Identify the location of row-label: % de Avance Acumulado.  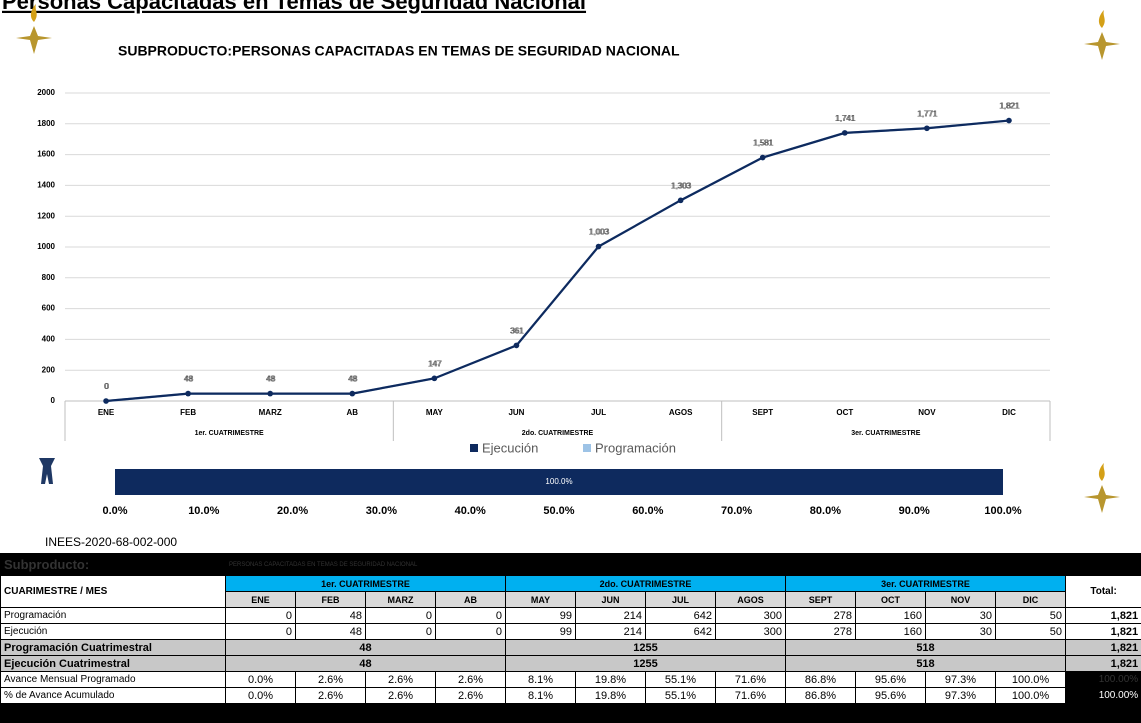
(113, 695).